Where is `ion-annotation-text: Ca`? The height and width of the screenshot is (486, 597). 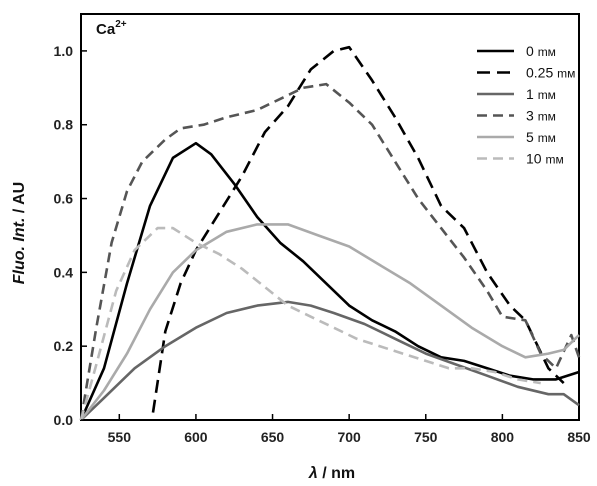
ion-annotation-text: Ca is located at coordinates (106, 29).